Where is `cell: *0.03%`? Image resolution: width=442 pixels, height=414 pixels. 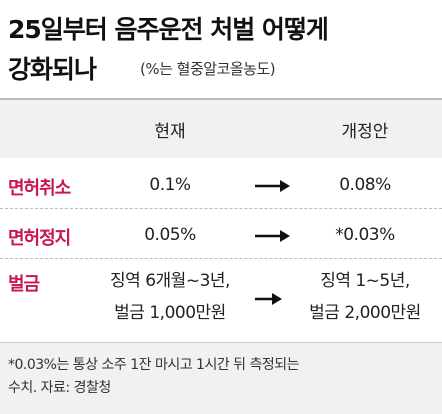
cell: *0.03% is located at coordinates (365, 235).